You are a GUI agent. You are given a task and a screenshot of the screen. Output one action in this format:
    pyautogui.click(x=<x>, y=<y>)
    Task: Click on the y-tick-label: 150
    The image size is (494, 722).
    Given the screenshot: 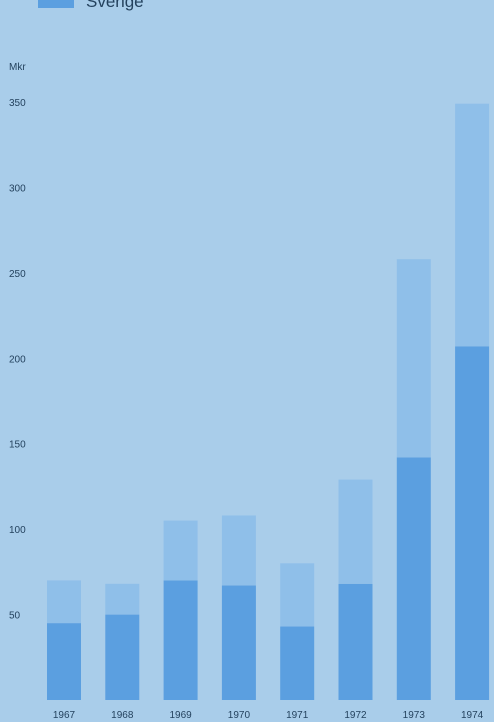 What is the action you would take?
    pyautogui.click(x=17, y=445)
    